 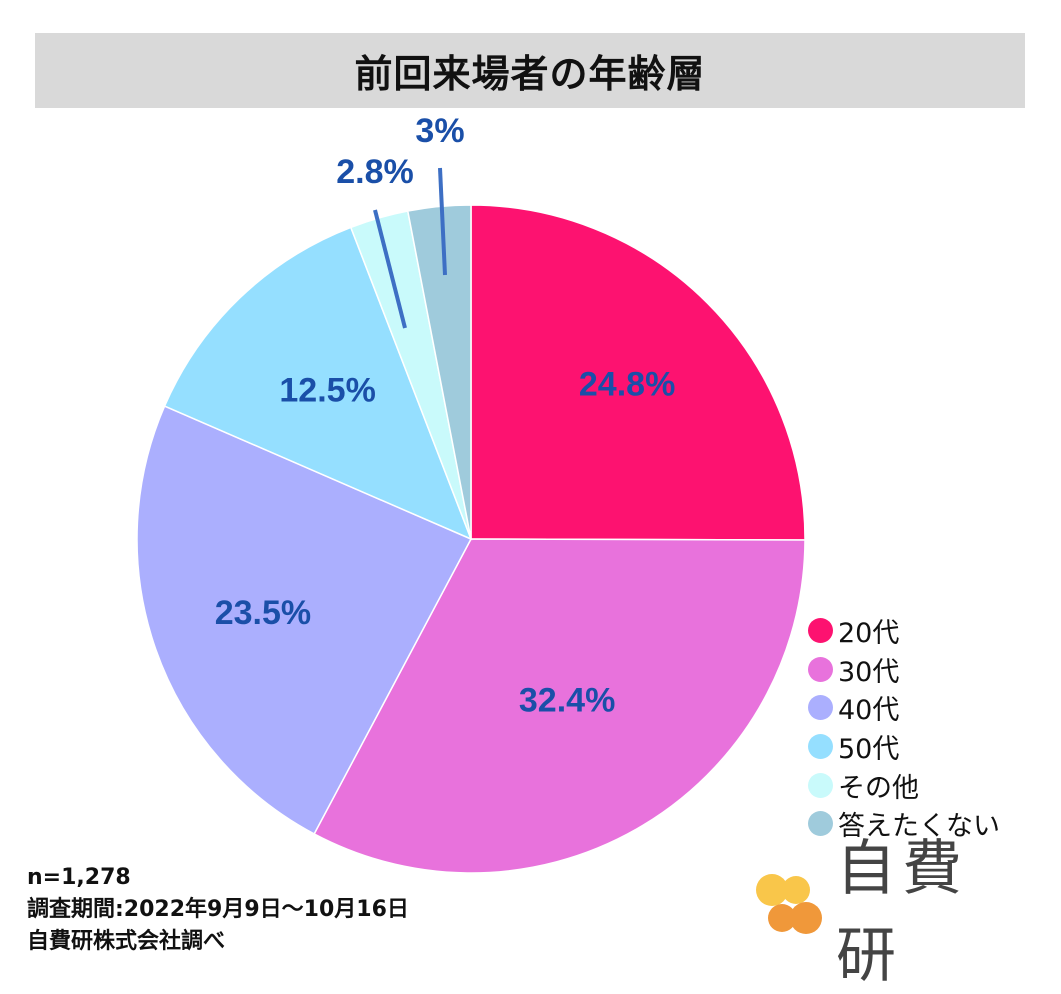 What do you see at coordinates (627, 384) in the screenshot?
I see `data-label: 24.8%` at bounding box center [627, 384].